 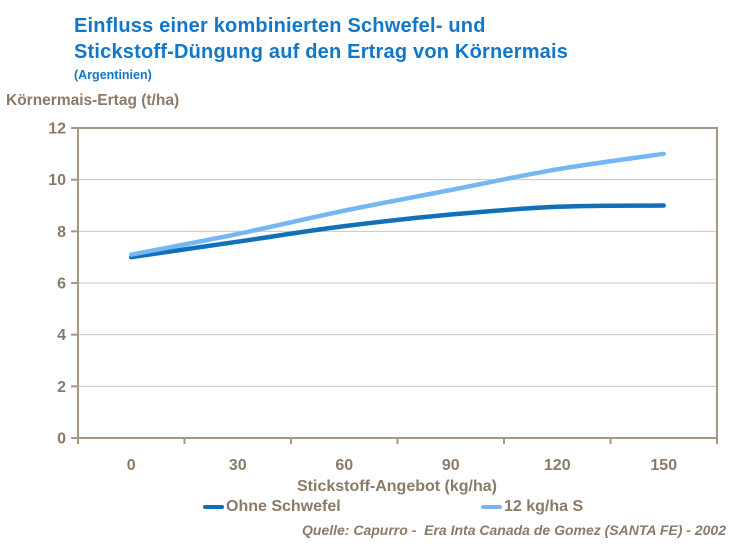 I want to click on y-tick-label: 6, so click(x=61, y=284).